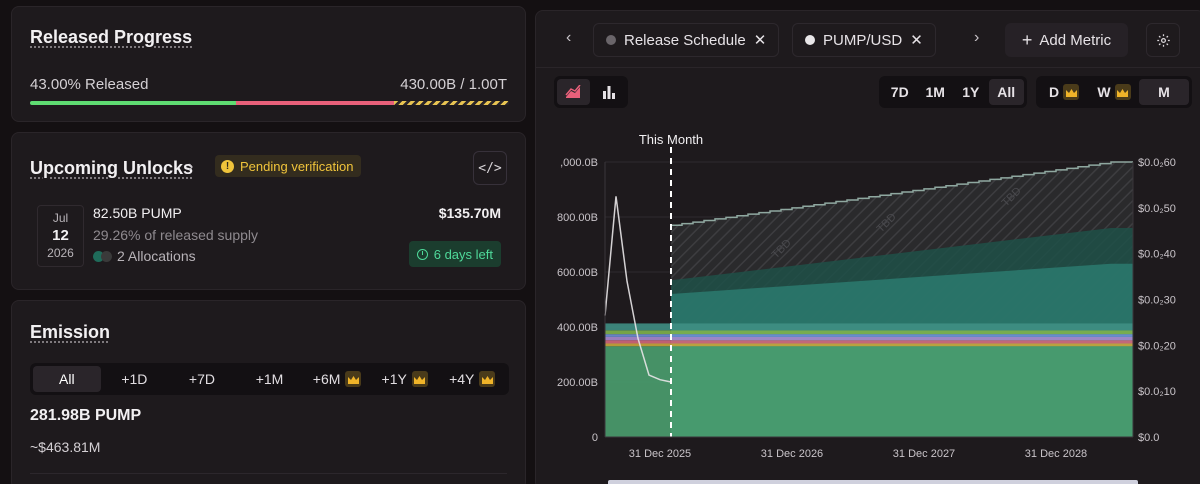 This screenshot has width=1200, height=484. I want to click on area-chart-icon, so click(573, 91).